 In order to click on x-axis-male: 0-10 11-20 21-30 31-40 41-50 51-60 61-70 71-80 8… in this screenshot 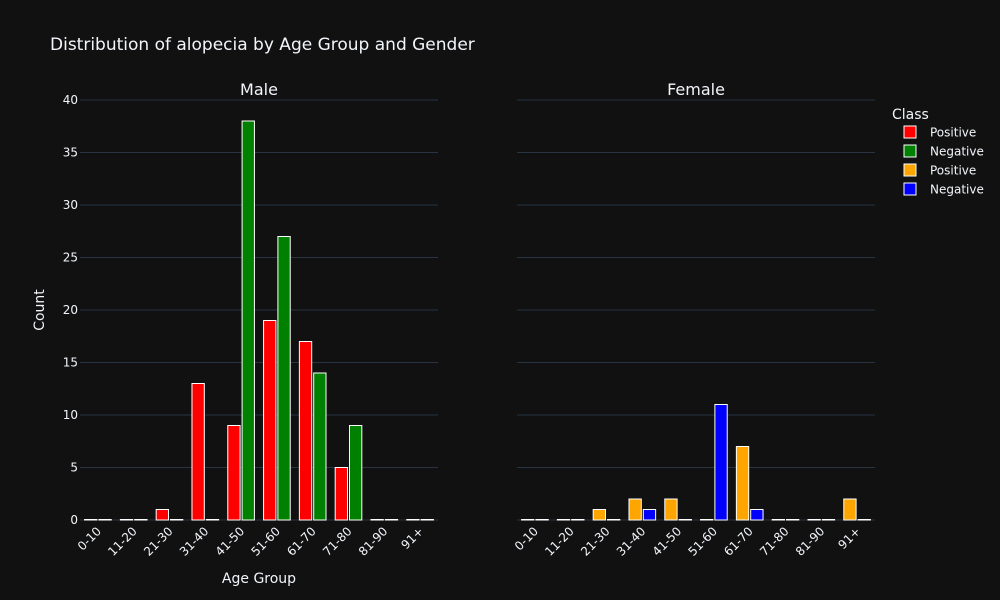, I will do `click(250, 541)`.